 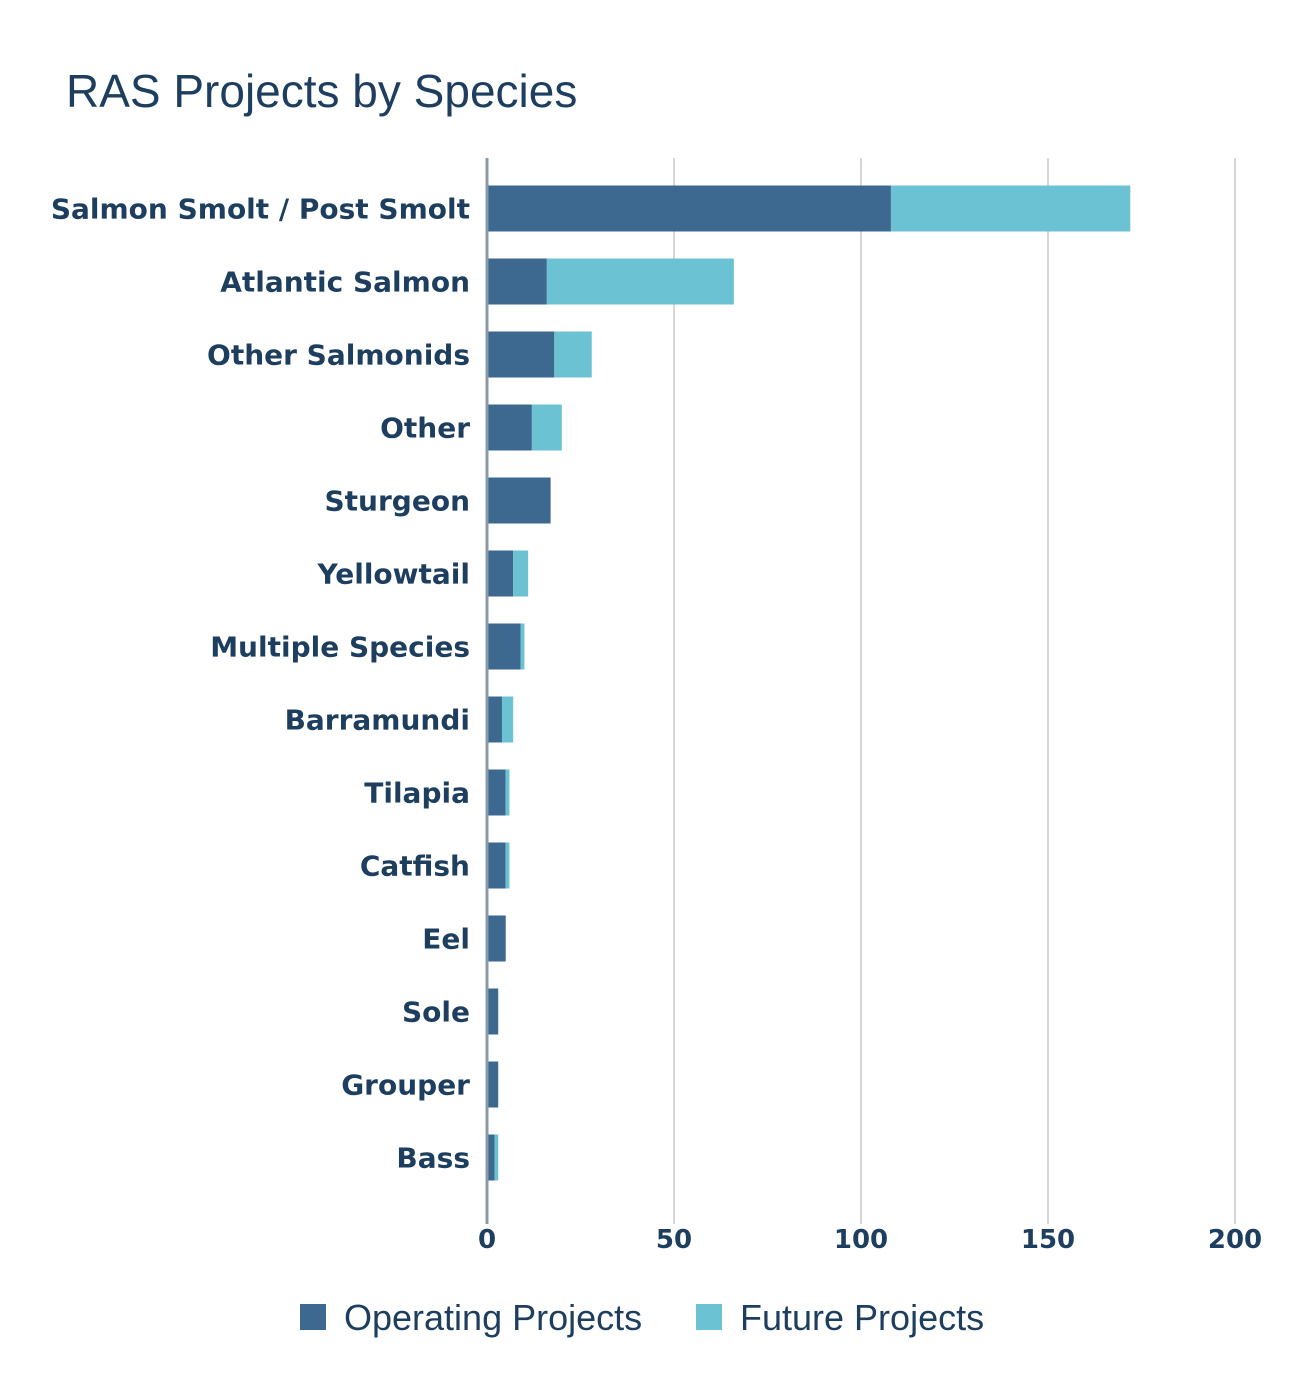 What do you see at coordinates (405, 1085) in the screenshot?
I see `category-label: Grouper` at bounding box center [405, 1085].